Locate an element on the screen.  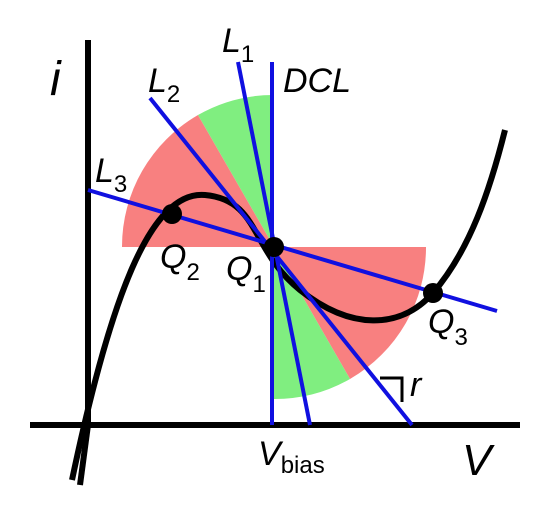
l3-label: L3 is located at coordinates (111, 175).